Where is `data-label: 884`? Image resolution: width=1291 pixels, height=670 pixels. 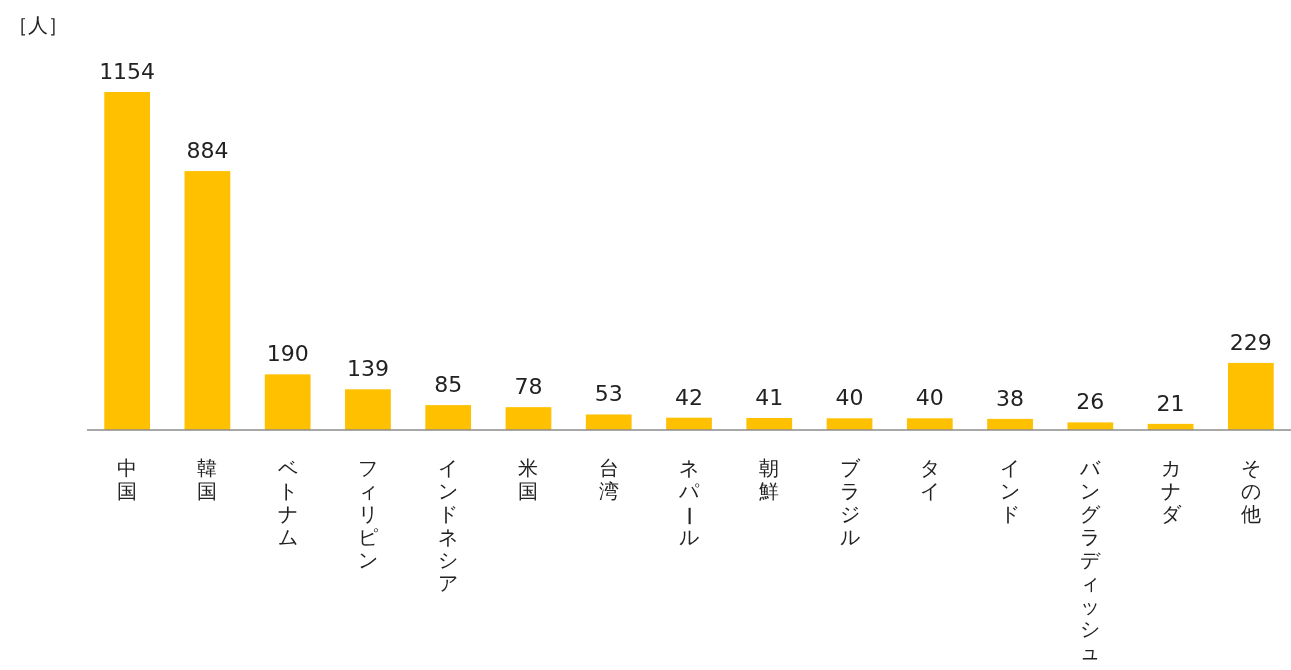 data-label: 884 is located at coordinates (207, 151).